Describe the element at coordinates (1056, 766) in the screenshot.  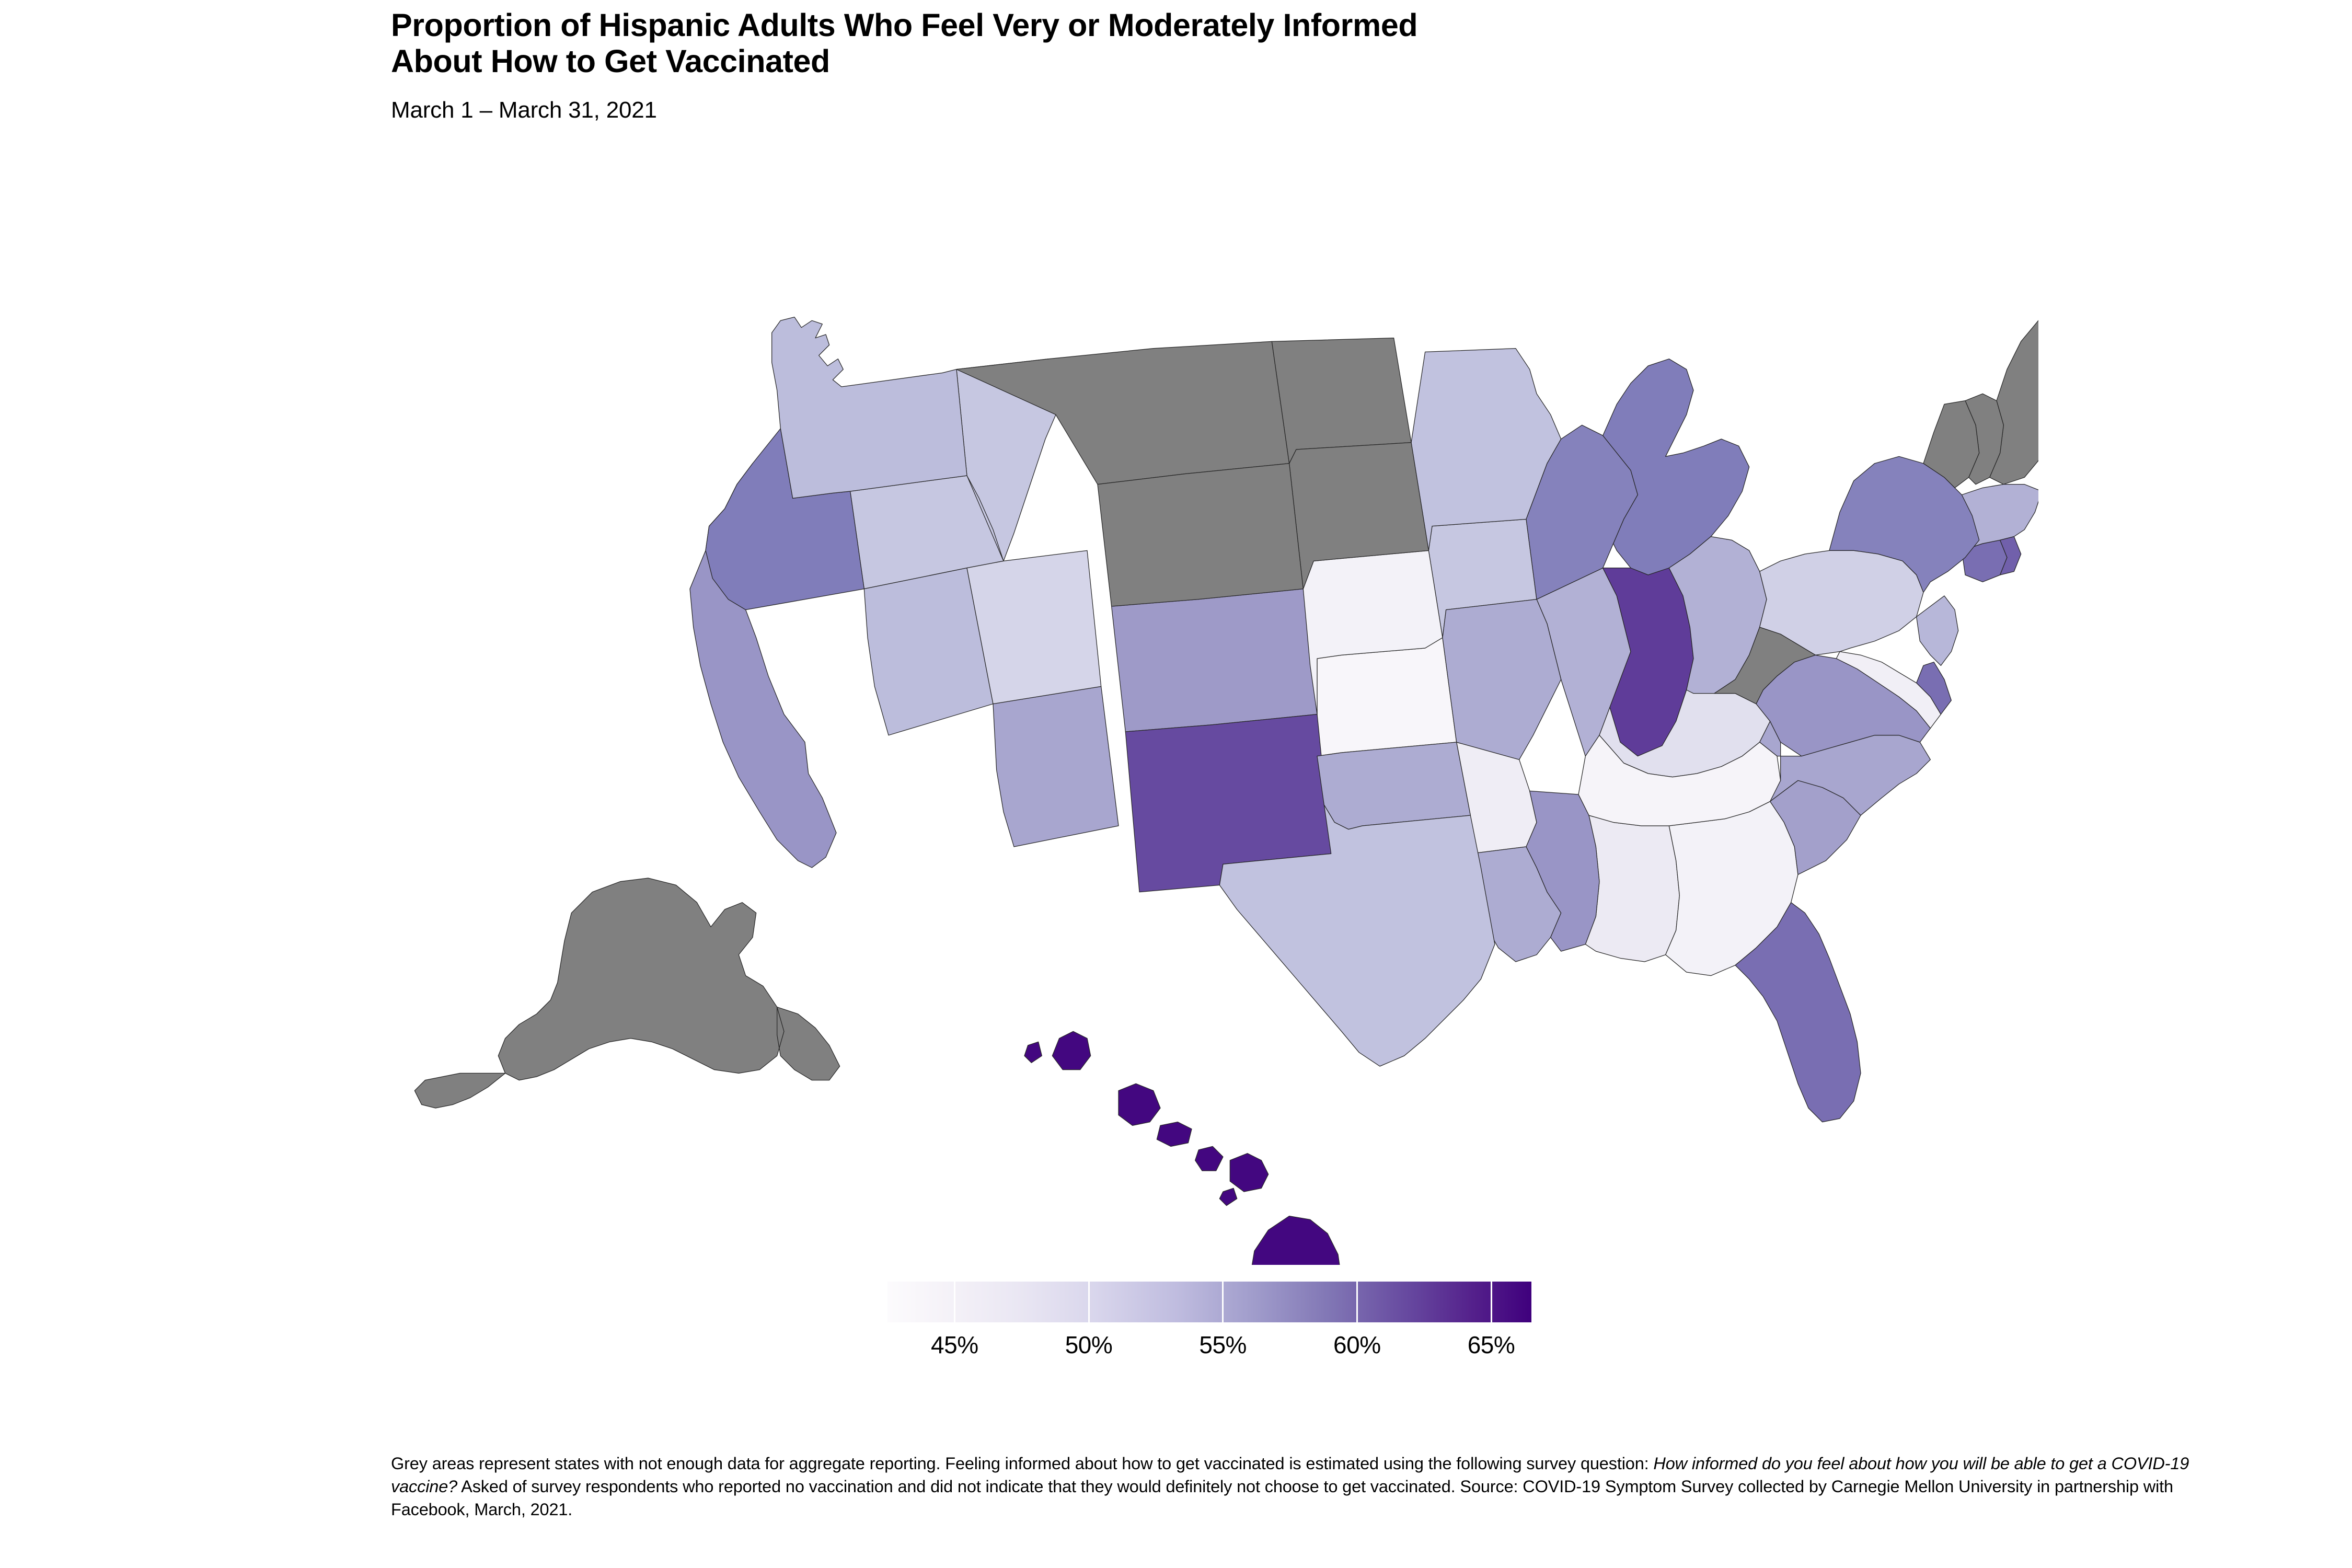
I see `state-az` at that location.